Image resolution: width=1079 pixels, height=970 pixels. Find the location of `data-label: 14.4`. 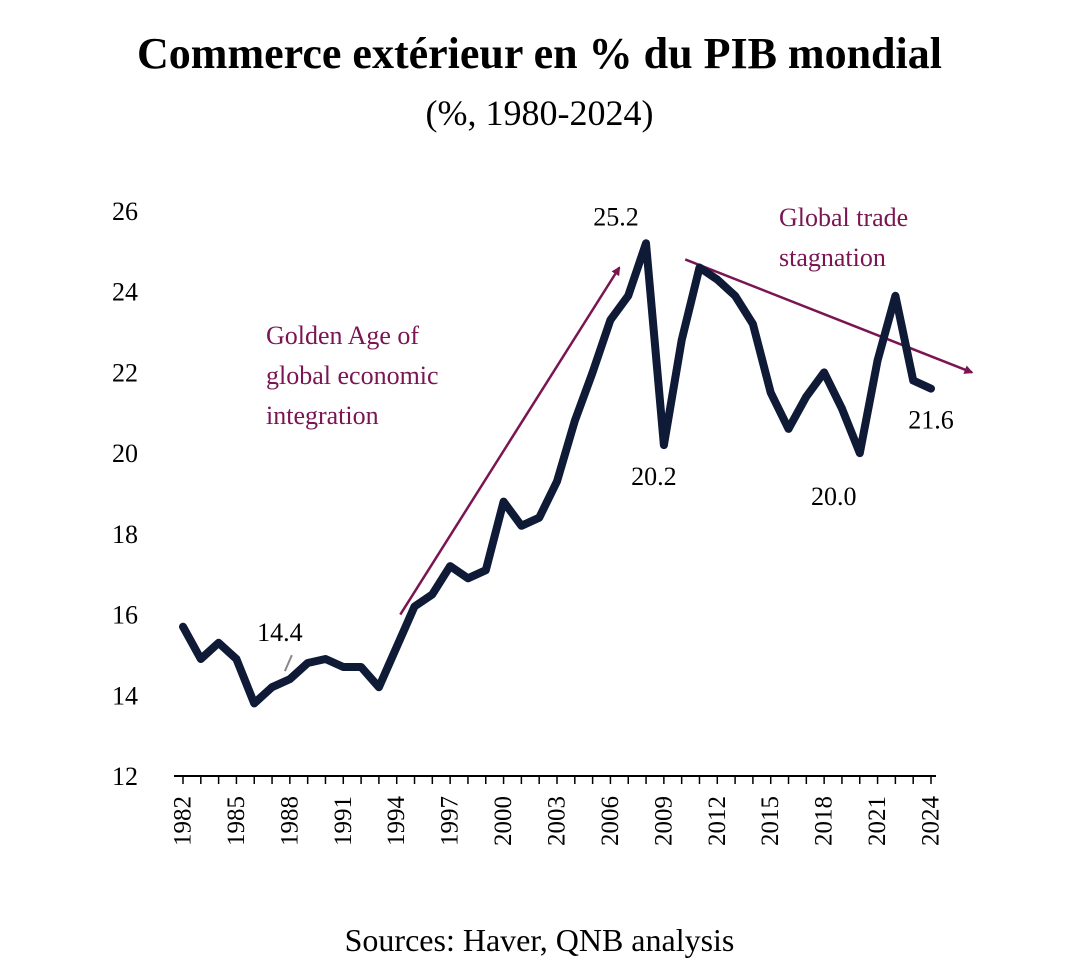

data-label: 14.4 is located at coordinates (280, 632).